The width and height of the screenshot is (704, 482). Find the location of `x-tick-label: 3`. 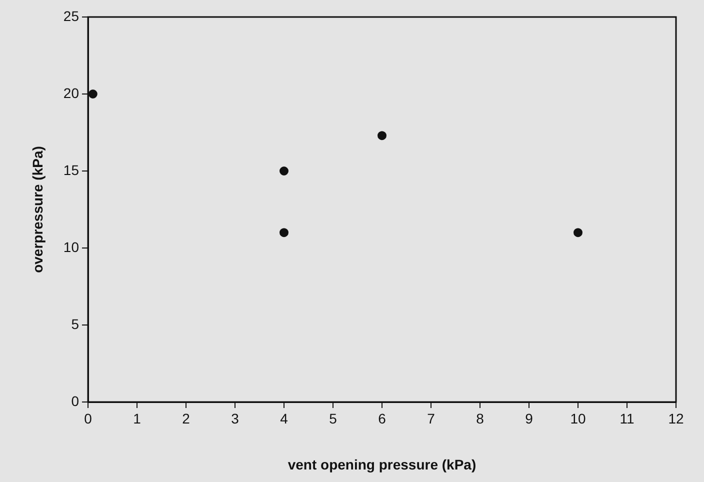

x-tick-label: 3 is located at coordinates (235, 418).